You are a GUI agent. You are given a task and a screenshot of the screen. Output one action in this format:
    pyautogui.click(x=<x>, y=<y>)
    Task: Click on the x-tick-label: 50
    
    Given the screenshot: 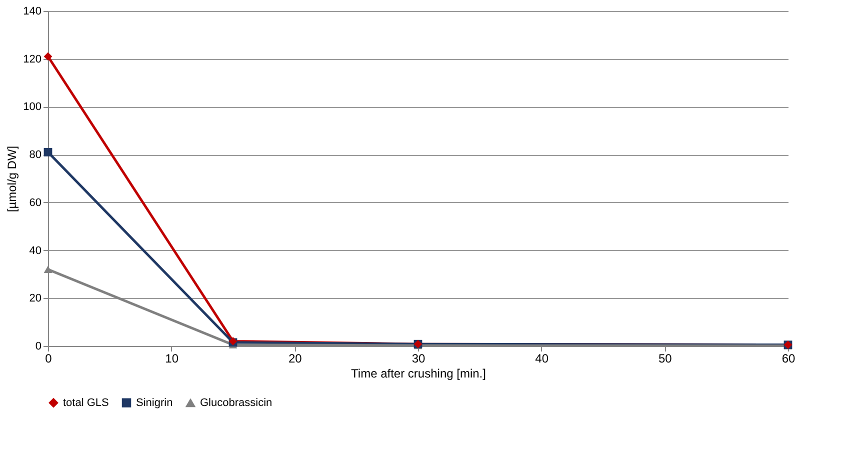 What is the action you would take?
    pyautogui.click(x=665, y=359)
    